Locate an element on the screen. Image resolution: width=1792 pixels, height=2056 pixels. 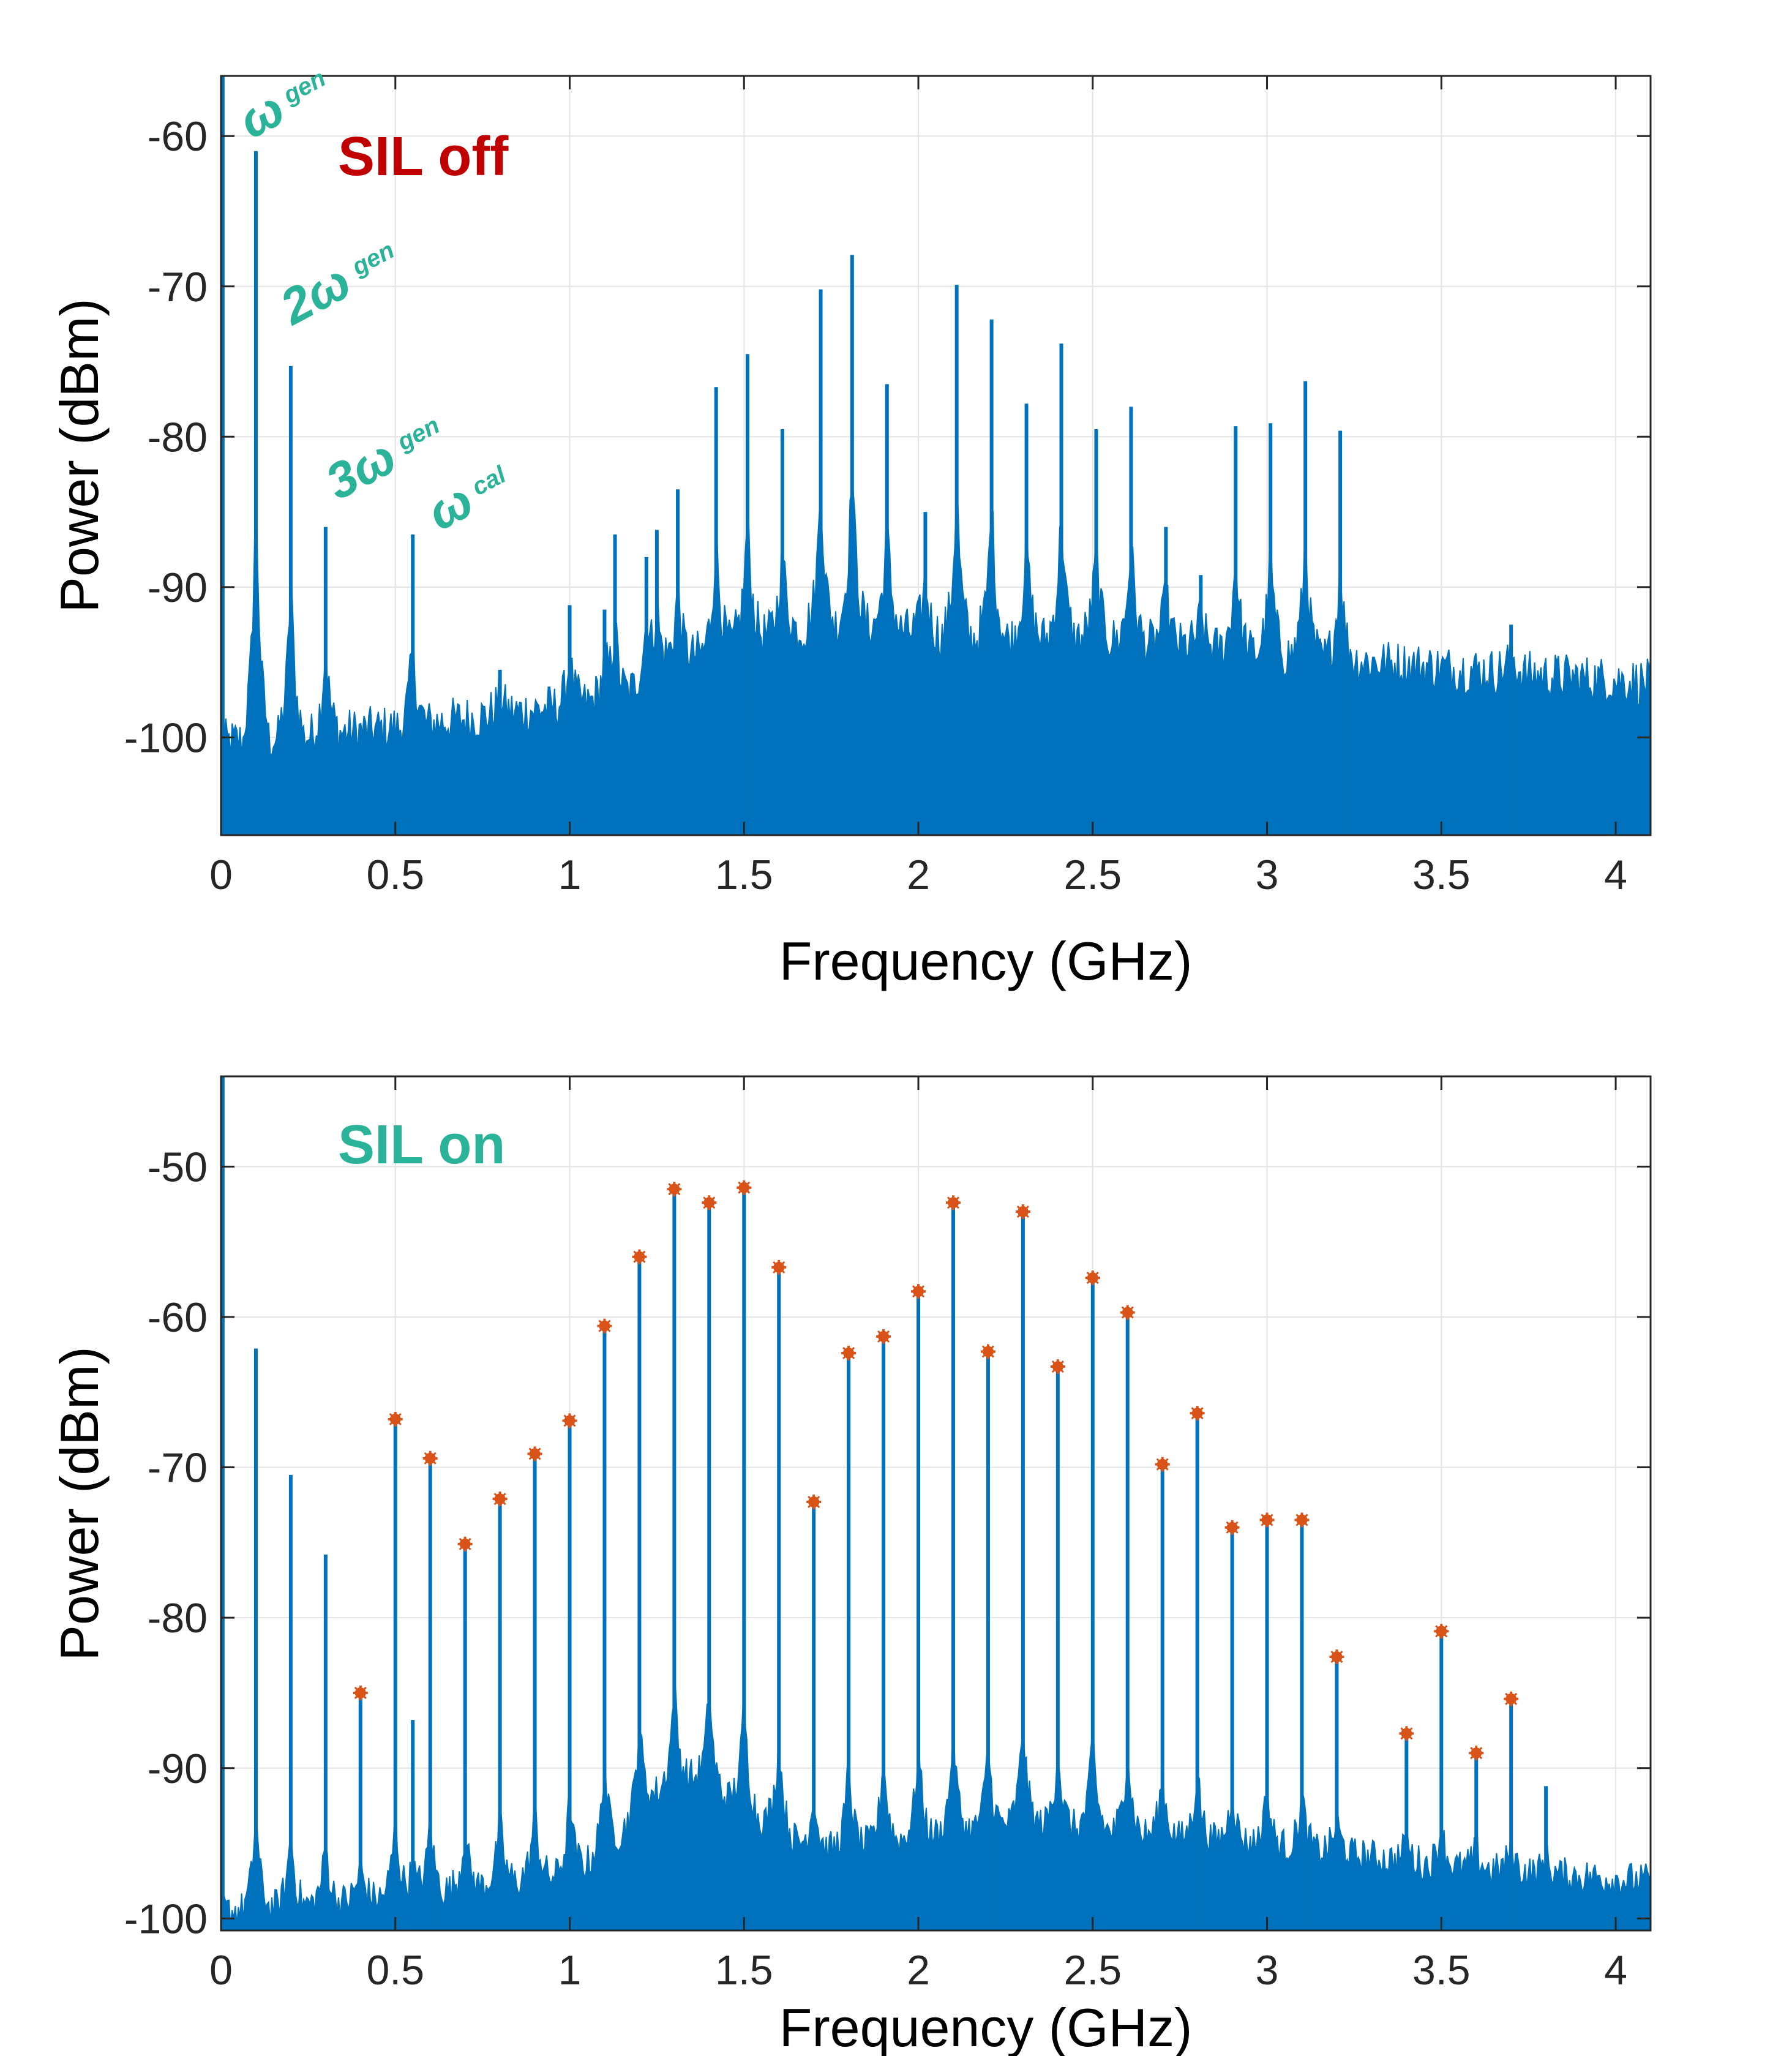
top-noise-floor is located at coordinates (936, 650).